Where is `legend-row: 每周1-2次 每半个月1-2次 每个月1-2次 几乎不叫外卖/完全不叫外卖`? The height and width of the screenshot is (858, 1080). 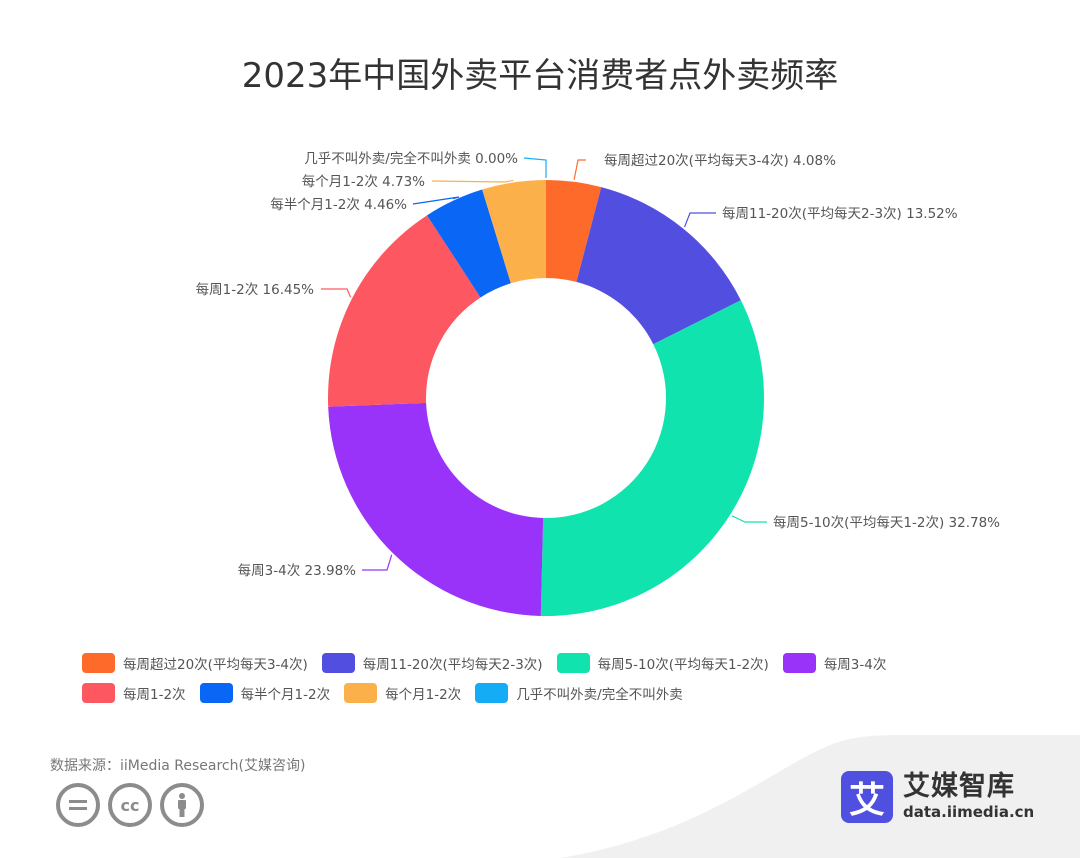 legend-row: 每周1-2次 每半个月1-2次 每个月1-2次 几乎不叫外卖/完全不叫外卖 is located at coordinates (562, 693).